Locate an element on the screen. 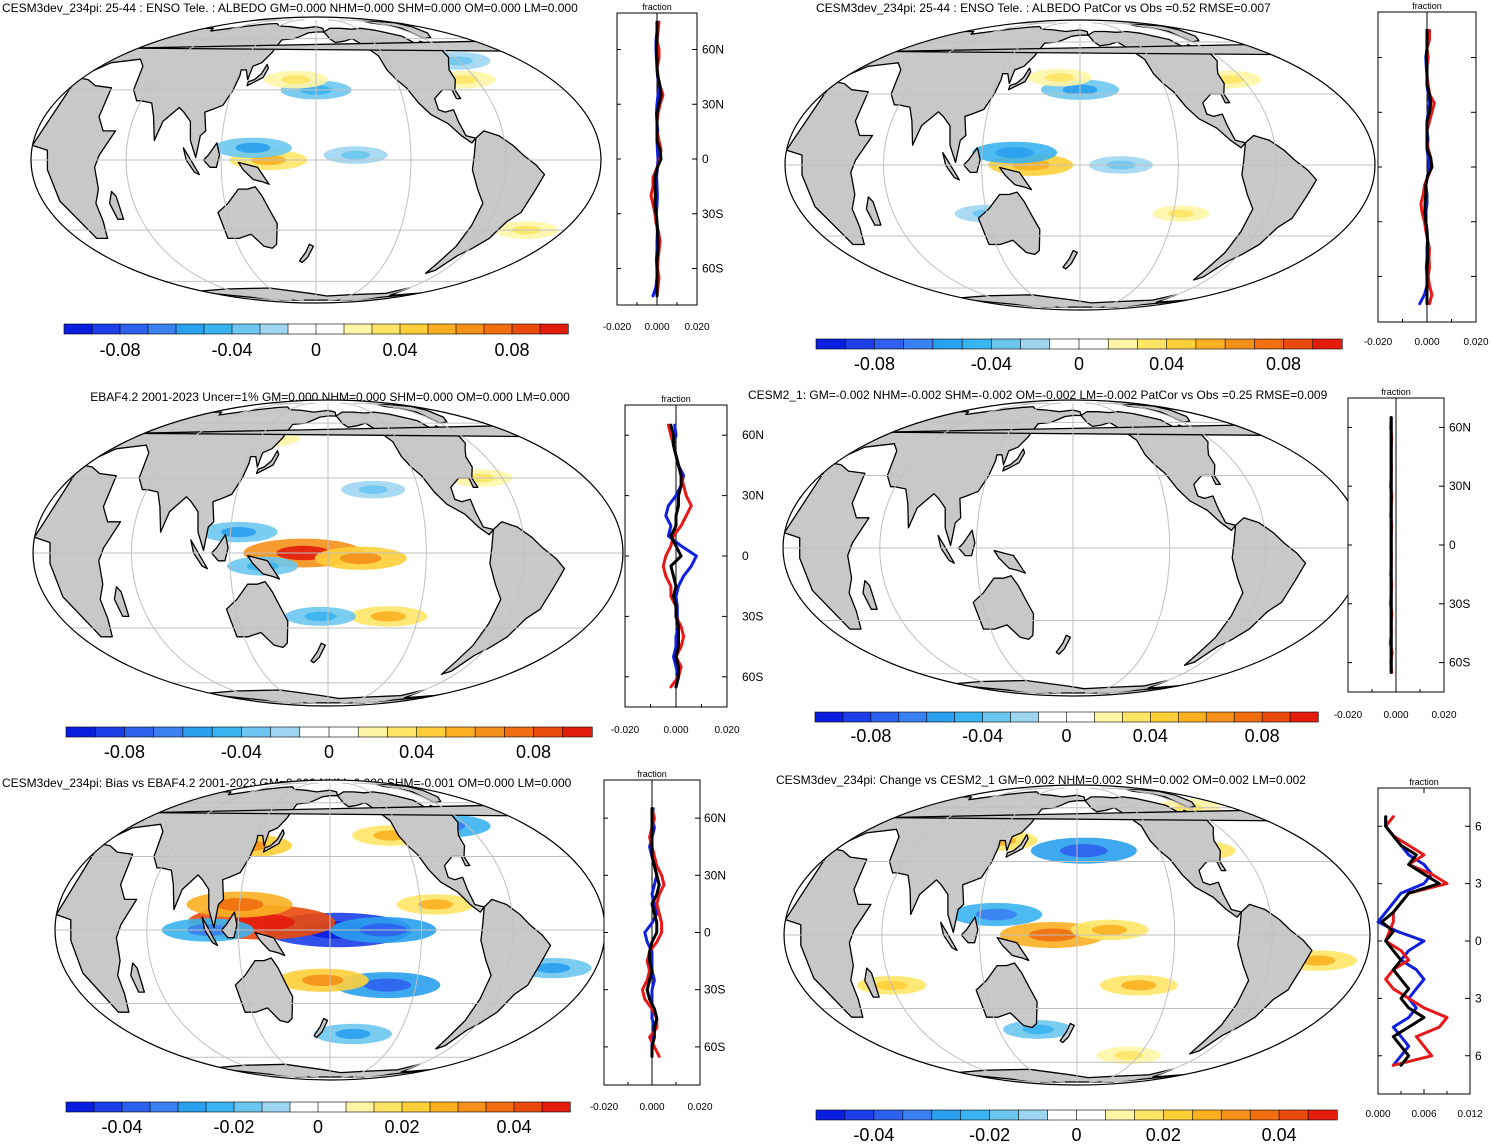 The height and width of the screenshot is (1144, 1493). land-sumatra is located at coordinates (951, 166).